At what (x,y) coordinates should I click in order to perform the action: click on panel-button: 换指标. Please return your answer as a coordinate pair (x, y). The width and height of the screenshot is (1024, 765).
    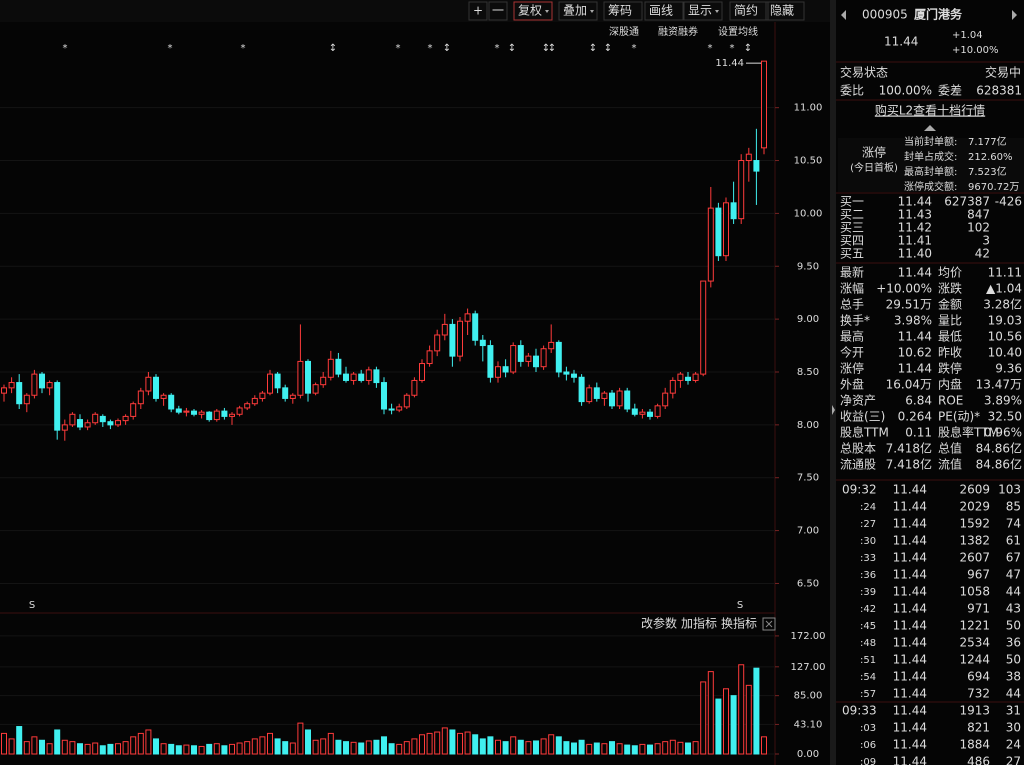
    Looking at the image, I should click on (739, 623).